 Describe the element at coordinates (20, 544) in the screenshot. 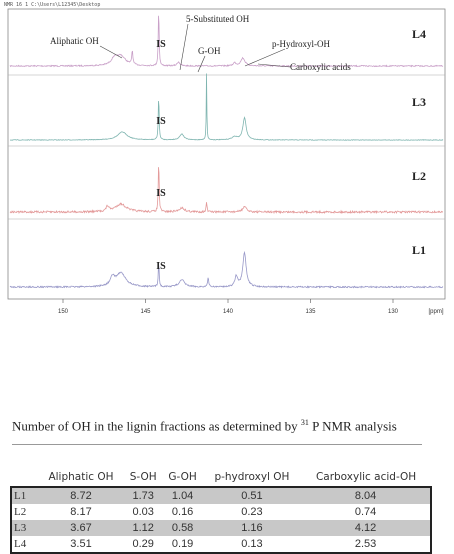

I see `row-label: L4` at that location.